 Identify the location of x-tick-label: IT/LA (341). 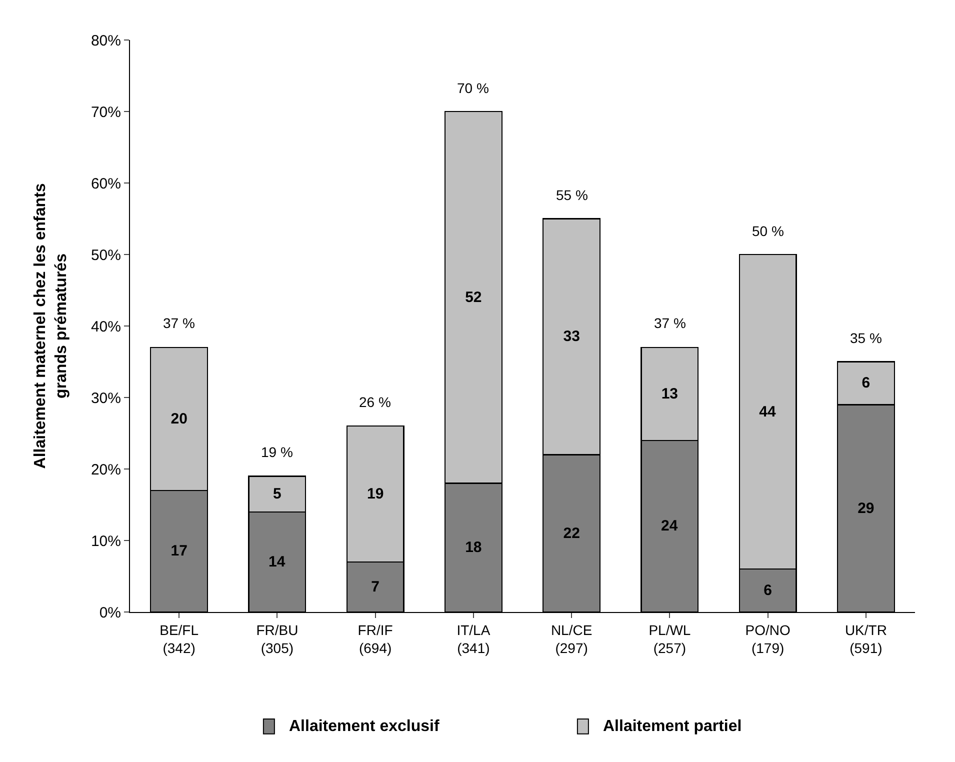
(473, 639).